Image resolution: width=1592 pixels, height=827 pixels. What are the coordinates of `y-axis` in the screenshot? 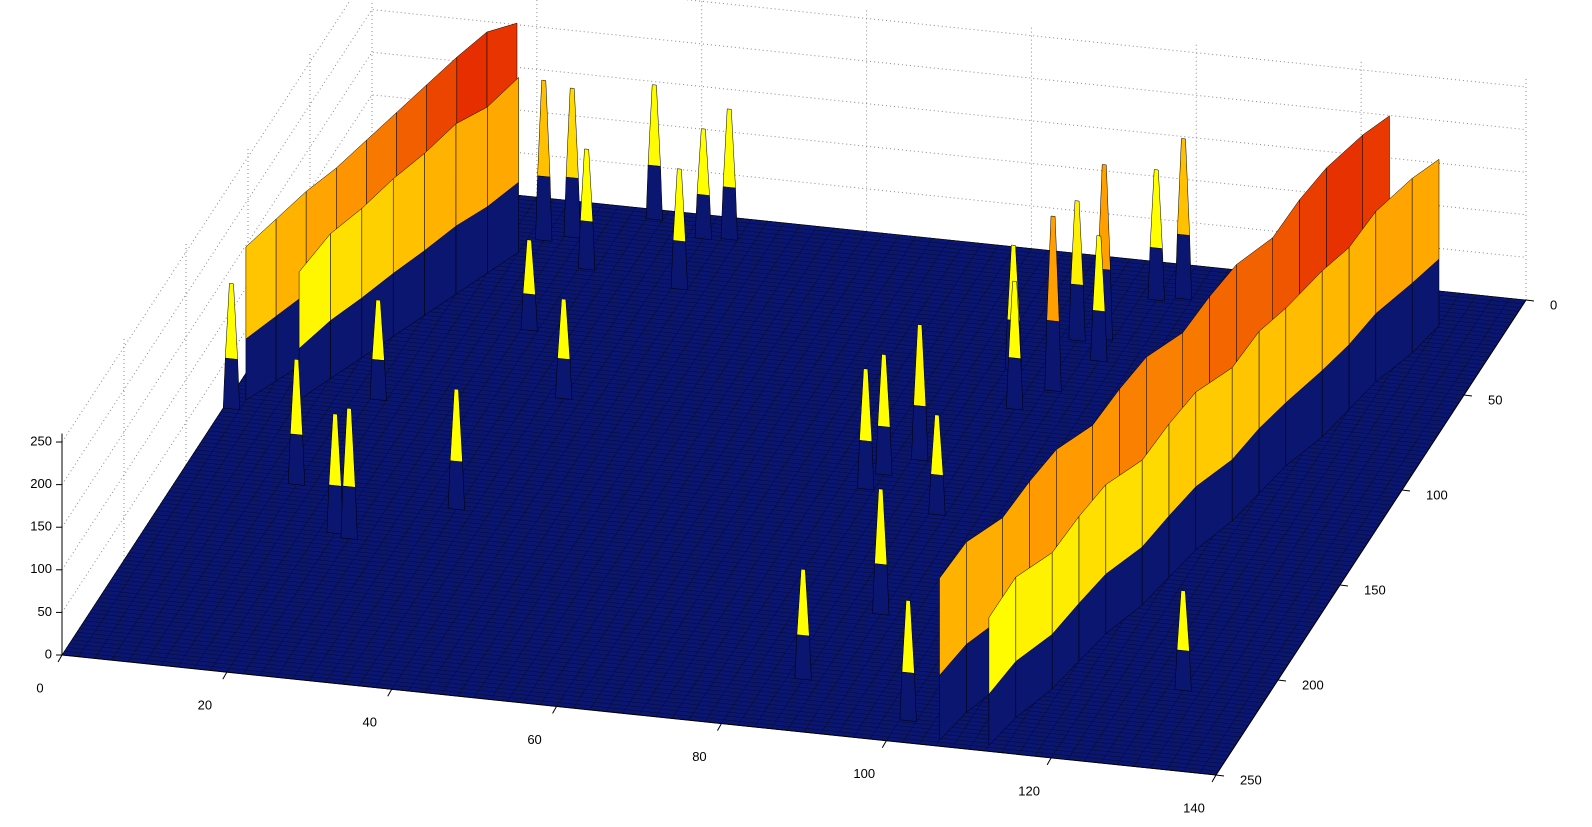 It's located at (1371, 537).